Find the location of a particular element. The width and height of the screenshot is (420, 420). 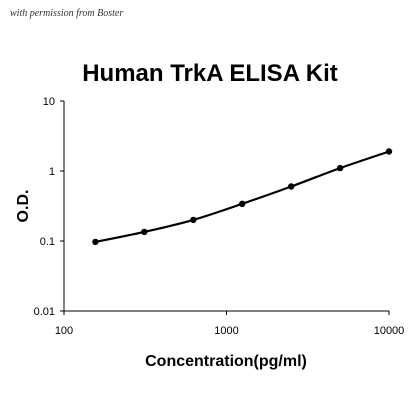

y-tick-label: 10 is located at coordinates (49, 102).